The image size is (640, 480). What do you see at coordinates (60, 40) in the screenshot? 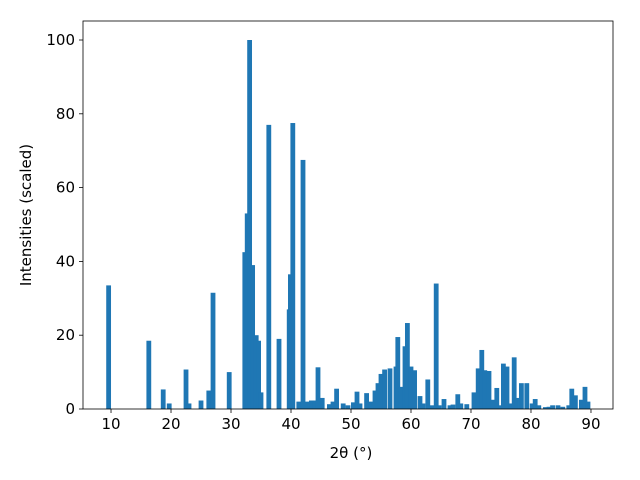
I see `y-tick-label: 100` at bounding box center [60, 40].